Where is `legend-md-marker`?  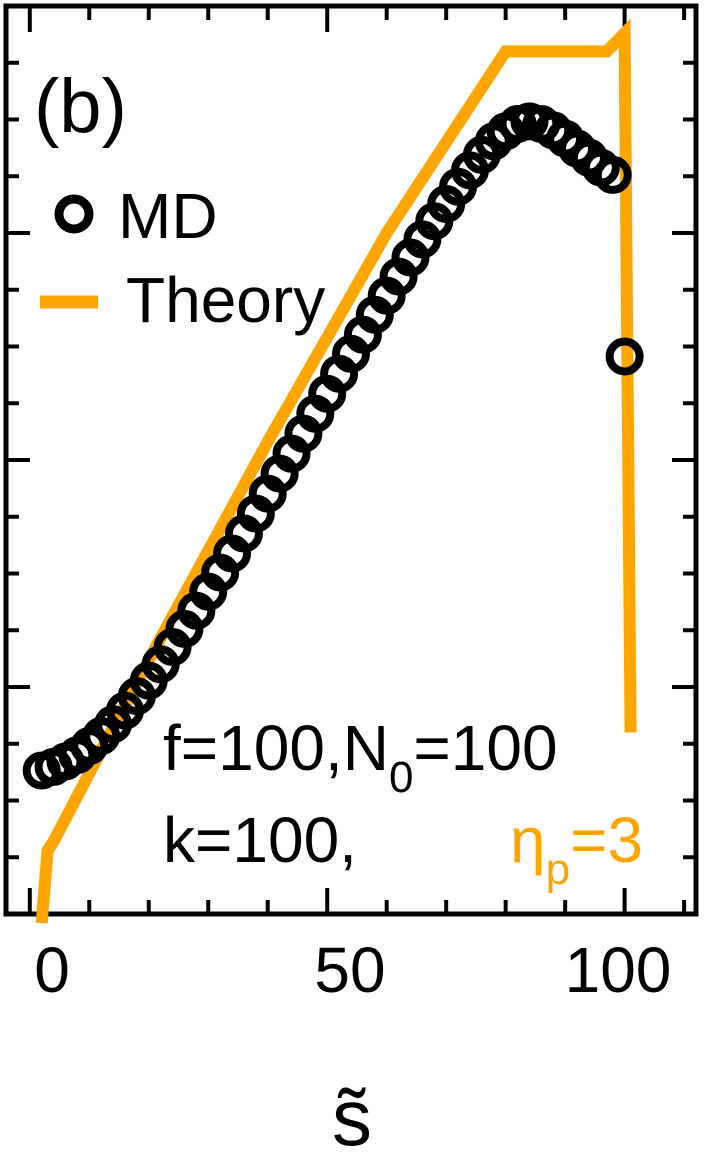 legend-md-marker is located at coordinates (74, 214).